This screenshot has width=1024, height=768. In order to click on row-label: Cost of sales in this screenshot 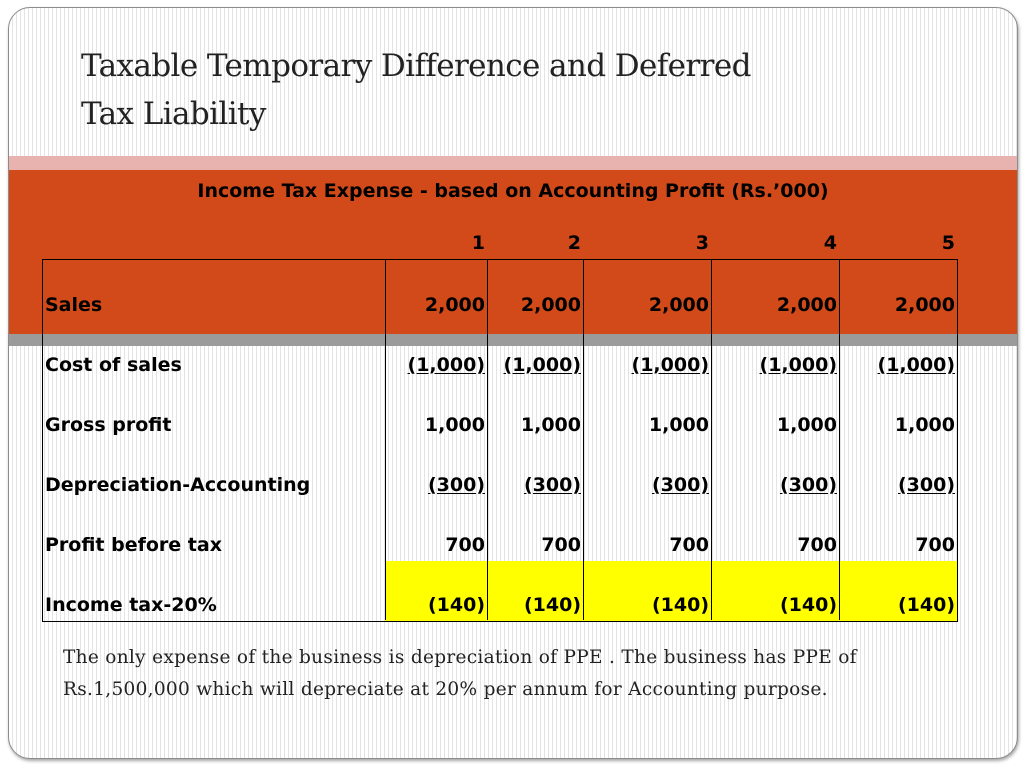, I will do `click(113, 365)`.